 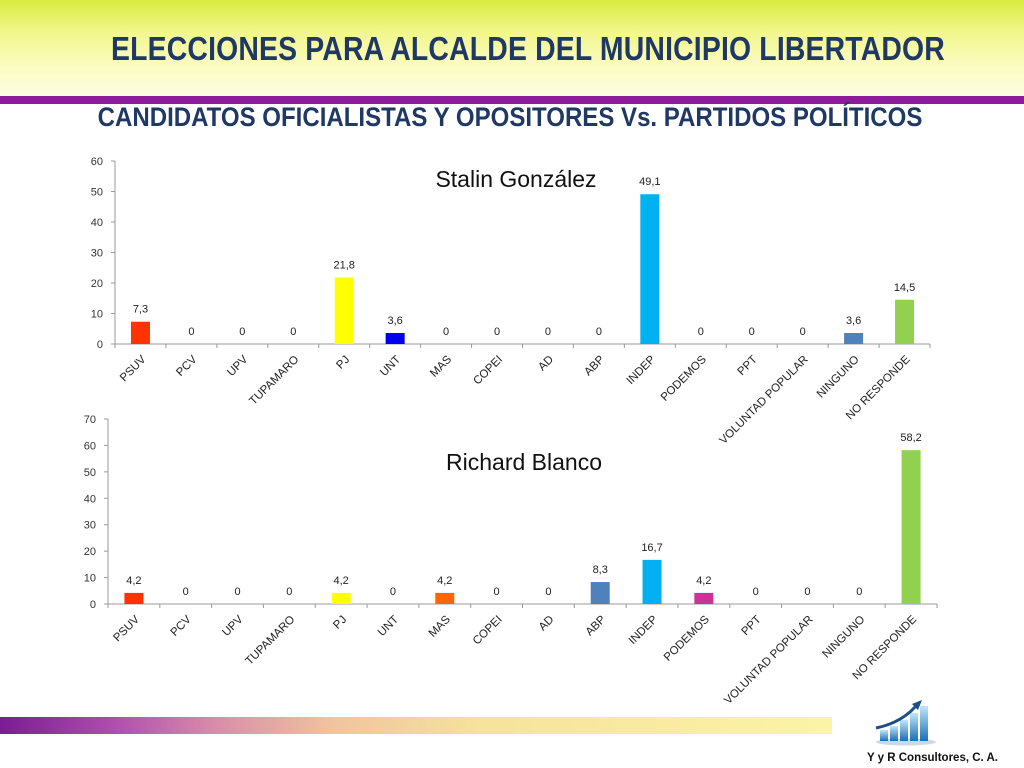 I want to click on chart1-y-tick-label: 40, so click(x=97, y=223).